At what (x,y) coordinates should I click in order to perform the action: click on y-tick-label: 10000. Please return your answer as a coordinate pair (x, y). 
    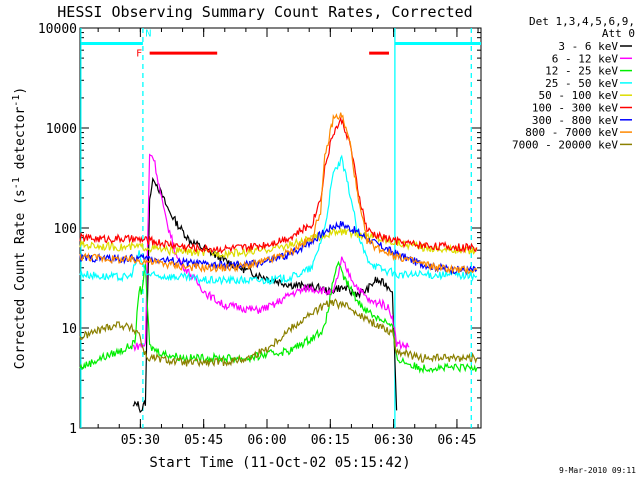
    Looking at the image, I should click on (57, 29).